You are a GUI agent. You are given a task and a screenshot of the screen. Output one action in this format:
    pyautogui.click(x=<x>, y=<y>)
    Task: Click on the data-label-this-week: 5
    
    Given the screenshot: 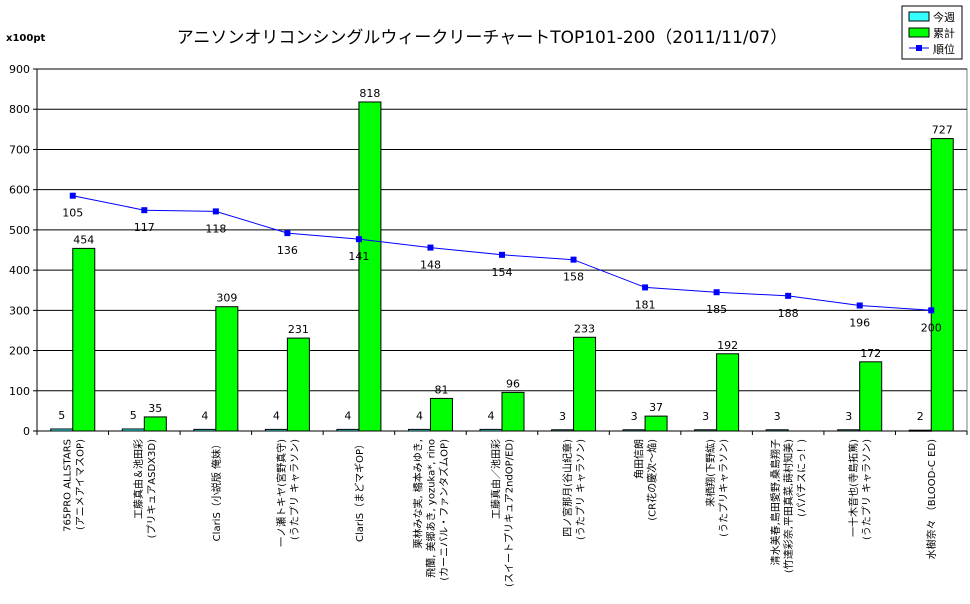 What is the action you would take?
    pyautogui.click(x=61, y=415)
    